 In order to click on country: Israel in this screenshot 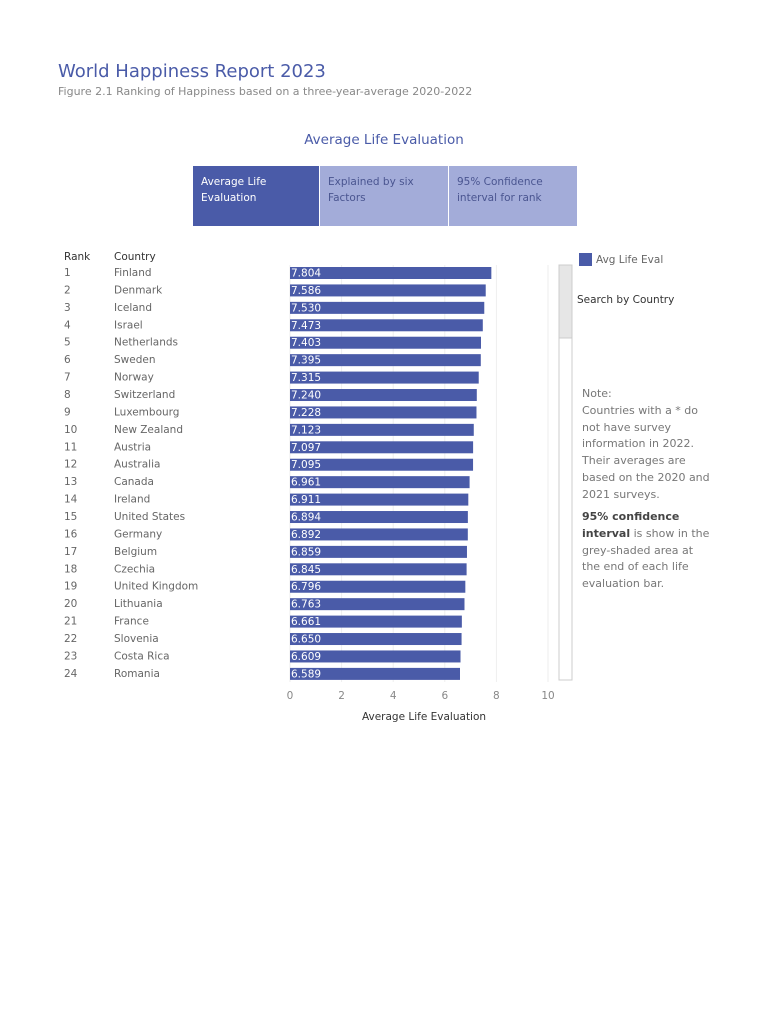, I will do `click(128, 325)`.